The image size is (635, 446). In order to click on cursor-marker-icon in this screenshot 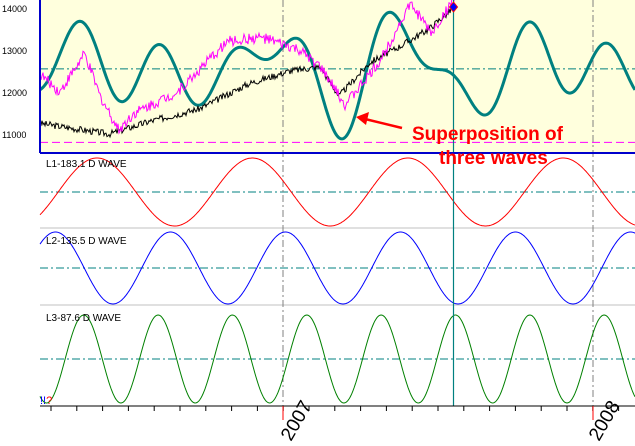, I will do `click(453, 7)`.